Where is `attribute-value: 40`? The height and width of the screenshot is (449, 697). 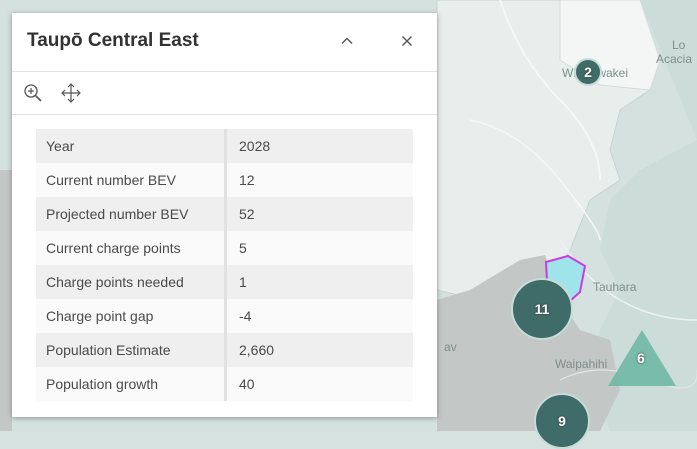 attribute-value: 40 is located at coordinates (247, 384).